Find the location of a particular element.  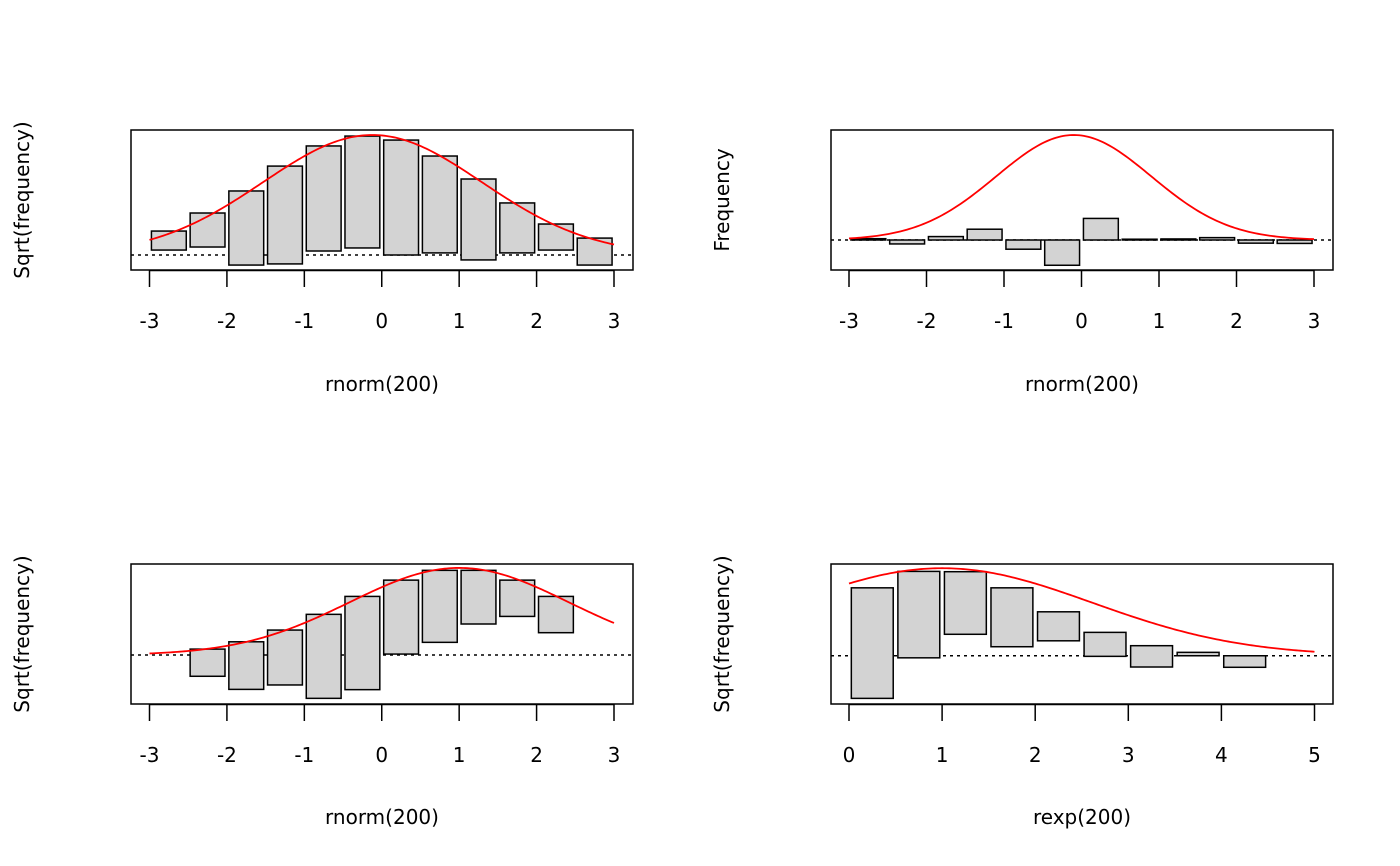

panel-bottom-left: -3 -2 -1 0 1 2 3 rnorm(200) Sqrt(frequency) is located at coordinates (322, 692).